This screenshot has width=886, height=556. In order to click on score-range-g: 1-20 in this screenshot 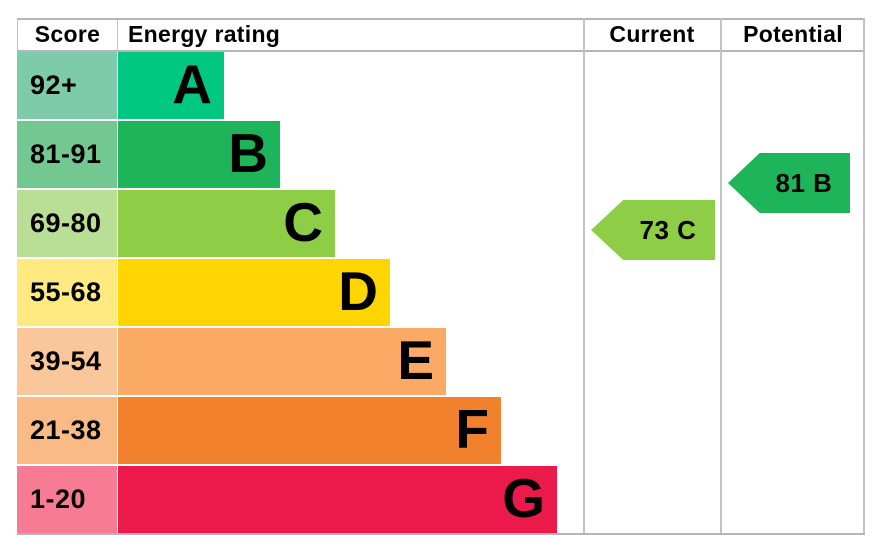, I will do `click(67, 499)`.